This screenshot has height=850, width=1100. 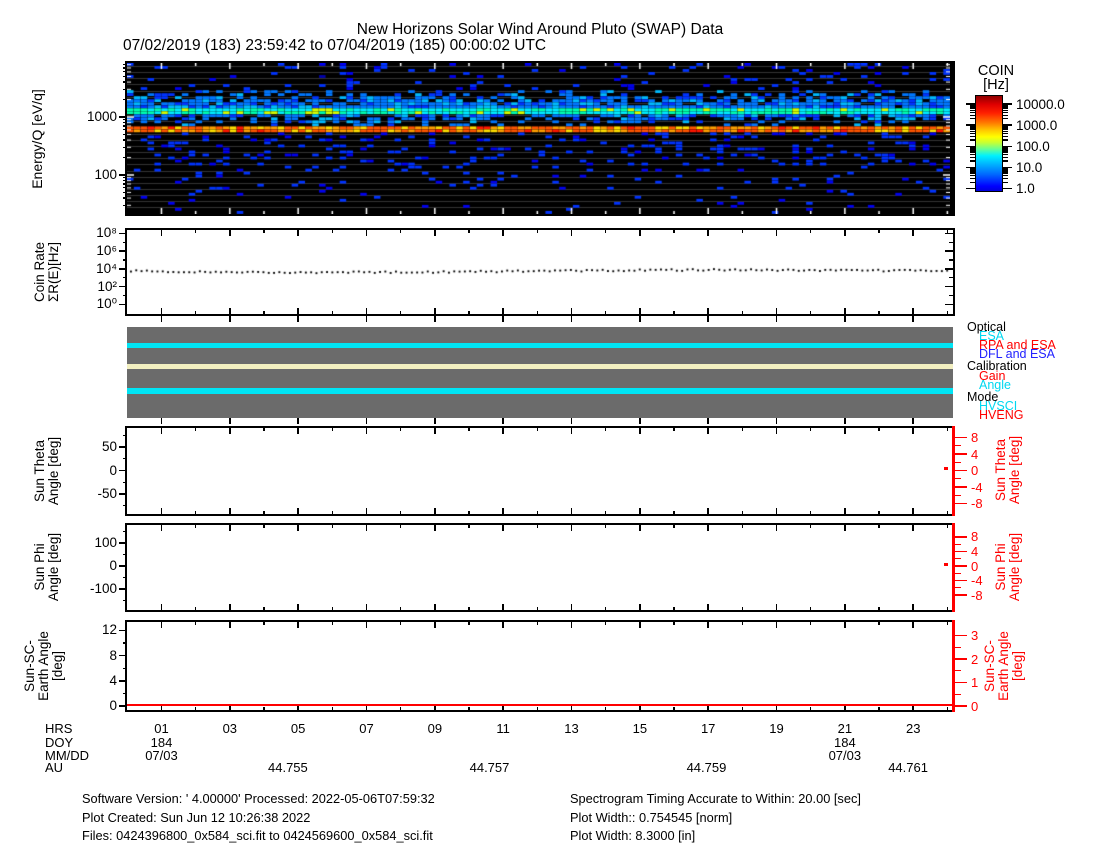 I want to click on hour-label: 17, so click(x=708, y=728).